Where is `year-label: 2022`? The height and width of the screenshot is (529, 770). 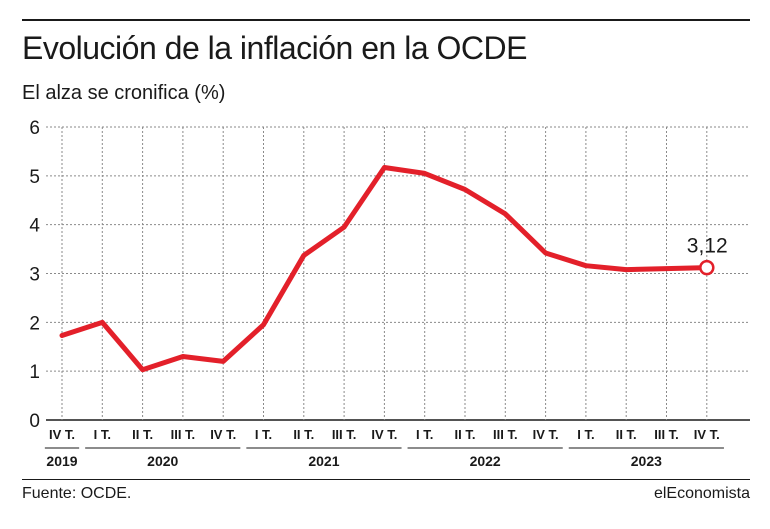
year-label: 2022 is located at coordinates (485, 461).